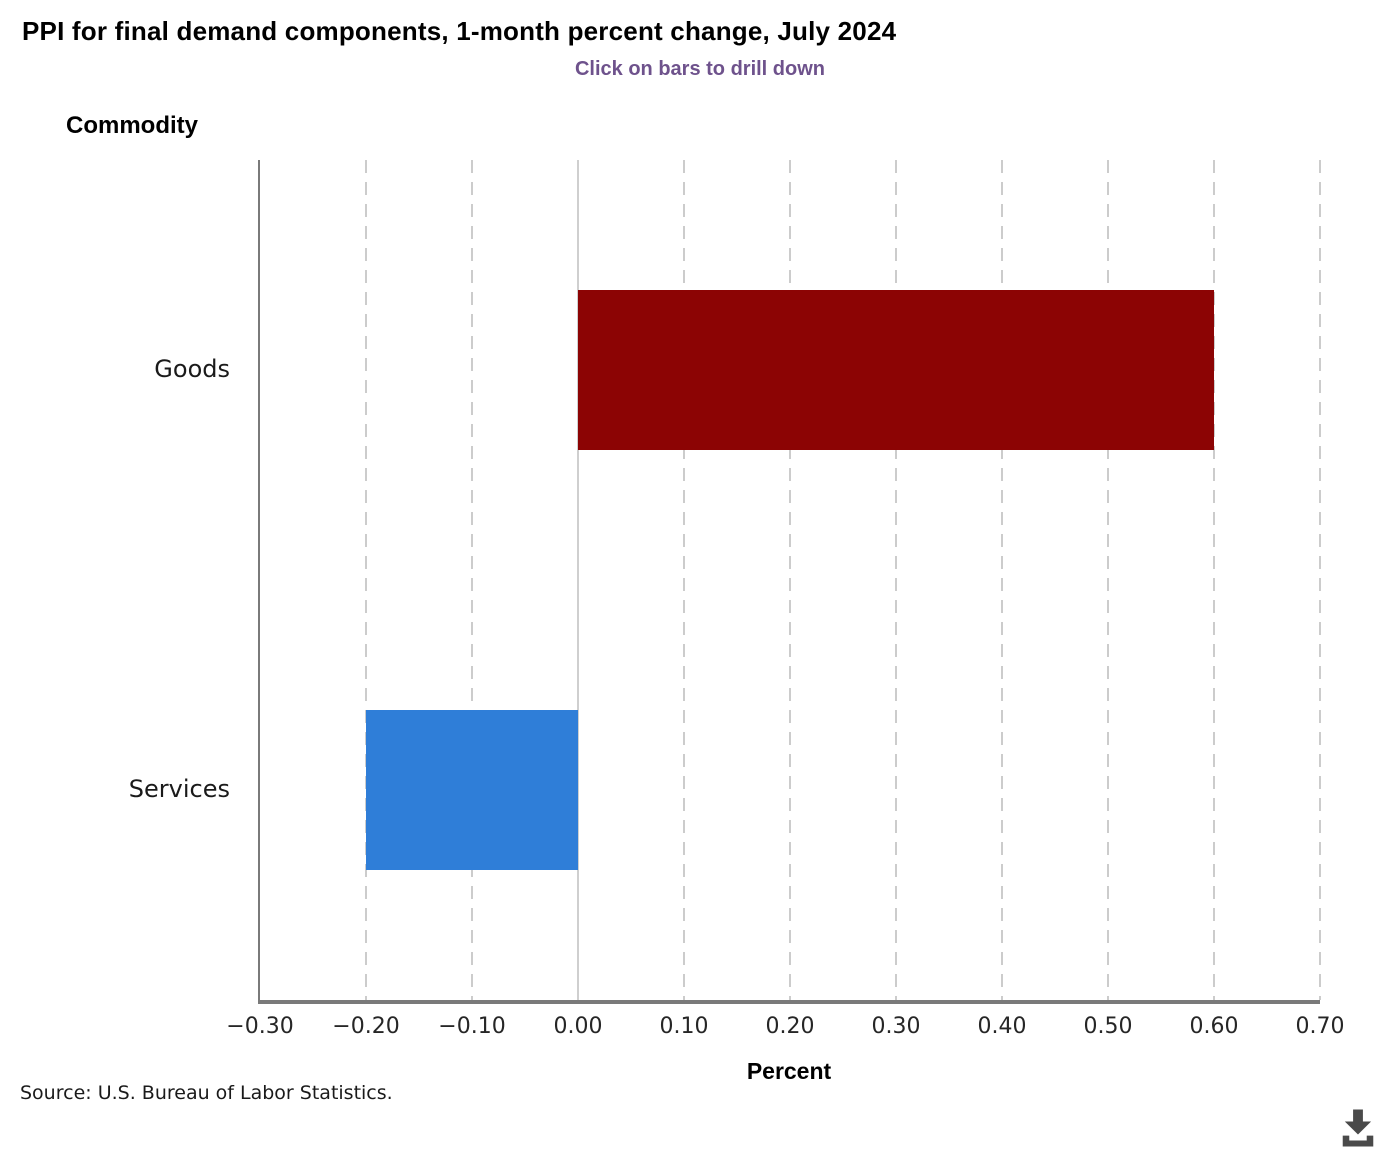  What do you see at coordinates (192, 369) in the screenshot?
I see `category-label-goods: Goods` at bounding box center [192, 369].